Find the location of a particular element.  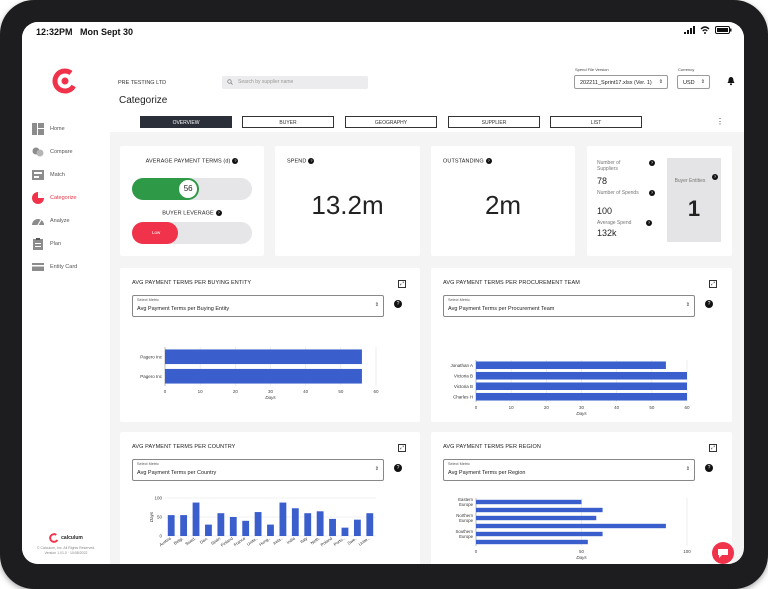

y-tick-label: 50 is located at coordinates (160, 517).